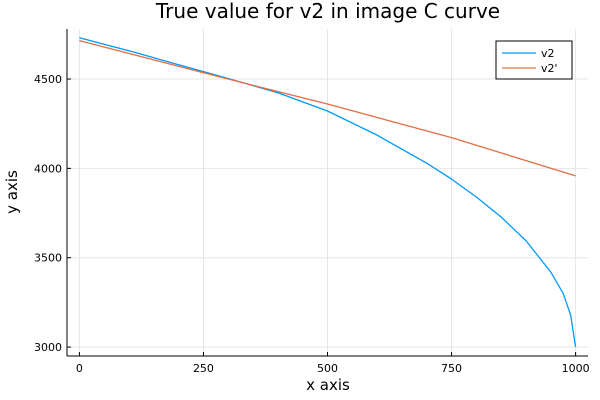 The image size is (600, 400). I want to click on y-tick-label: 4500, so click(48, 79).